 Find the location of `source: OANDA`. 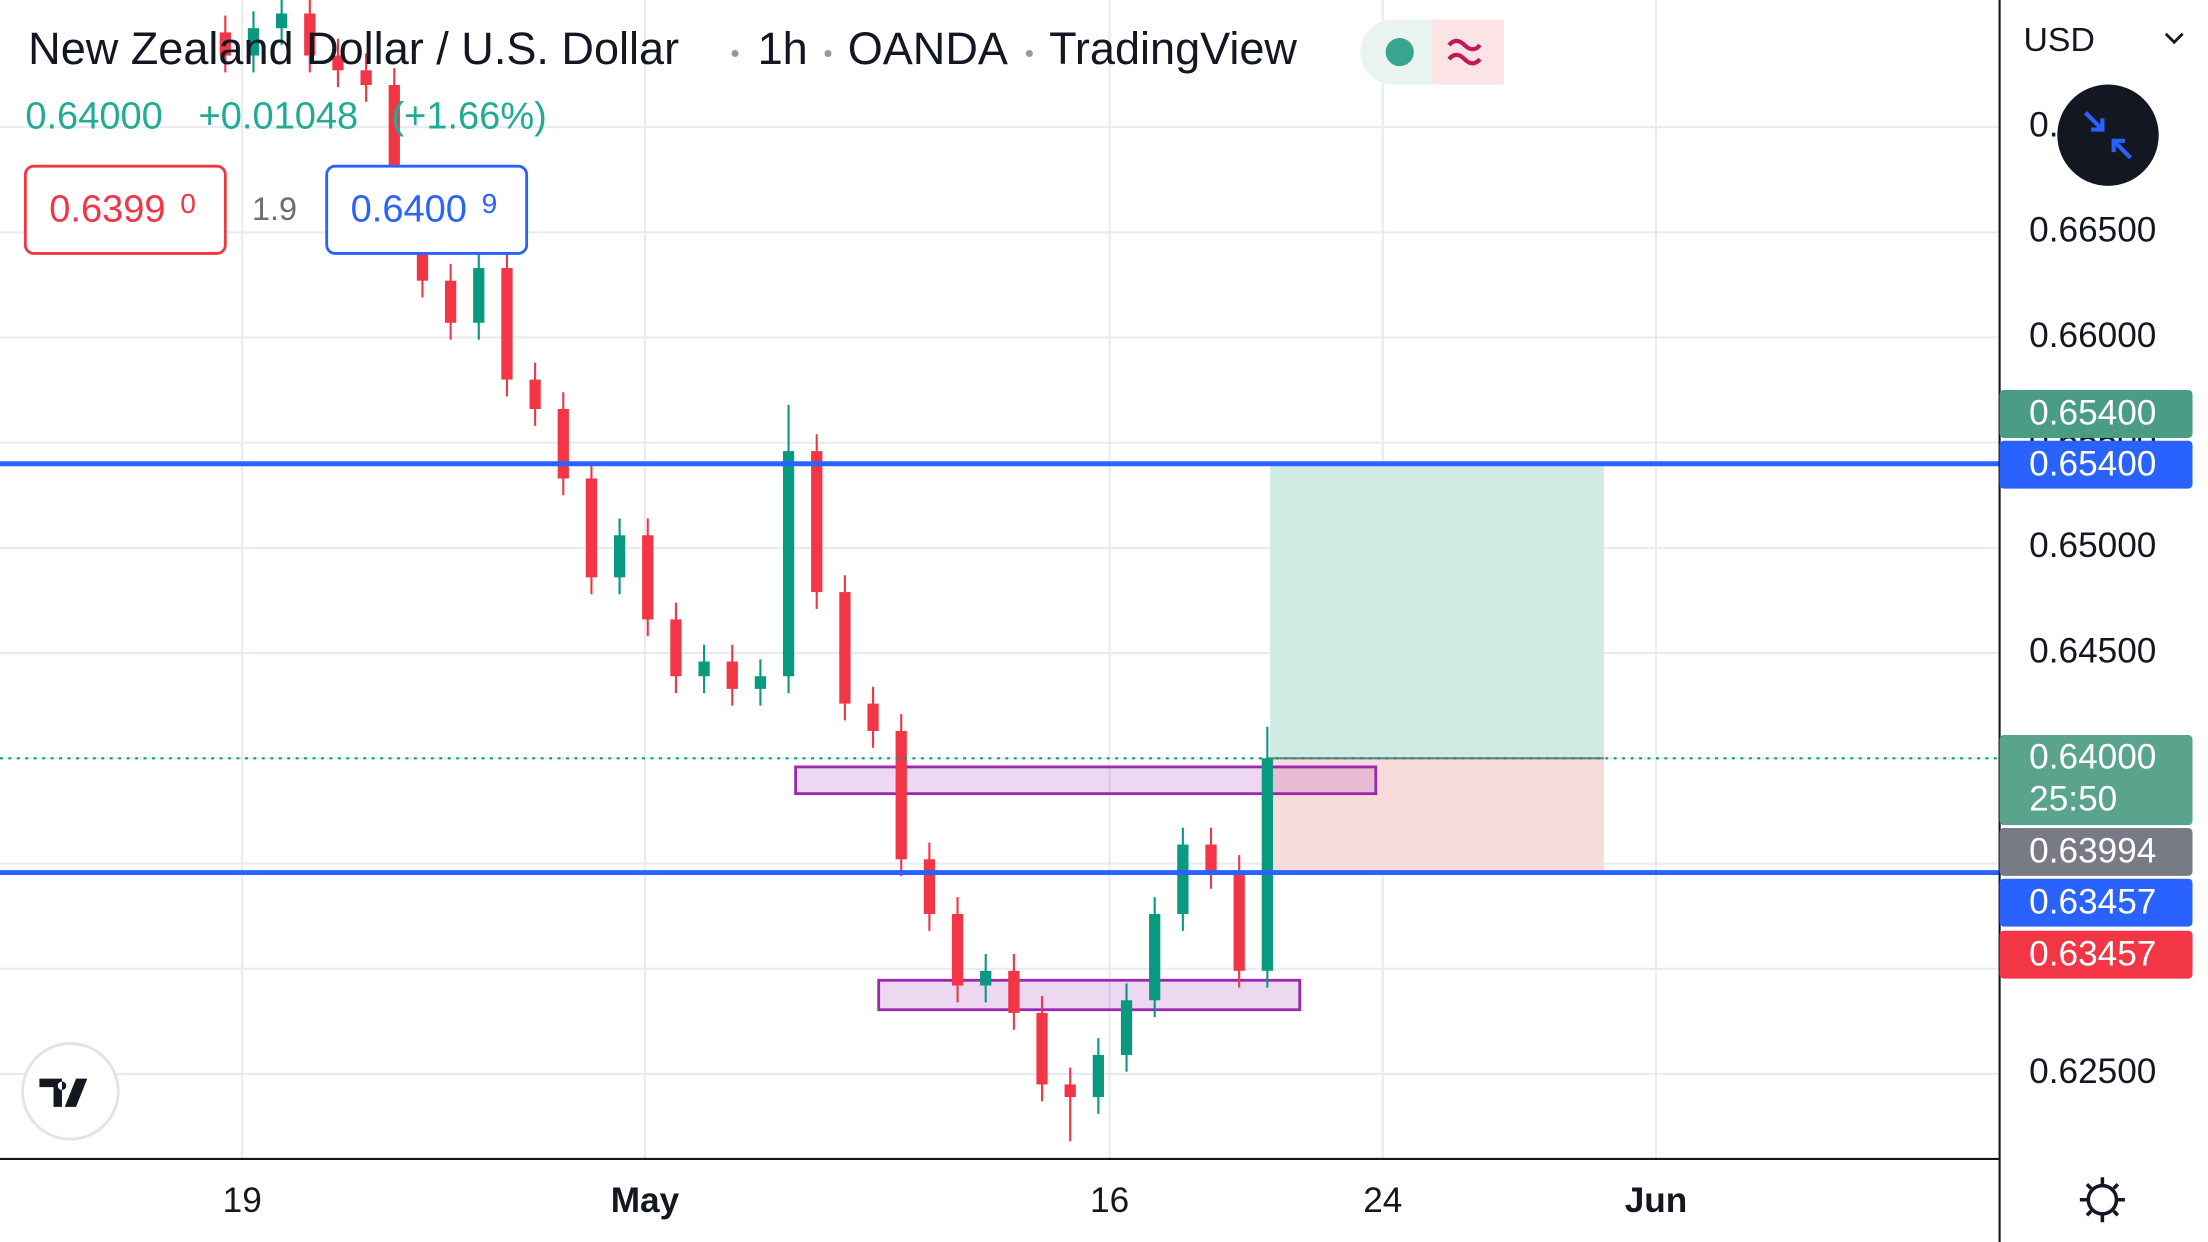

source: OANDA is located at coordinates (928, 48).